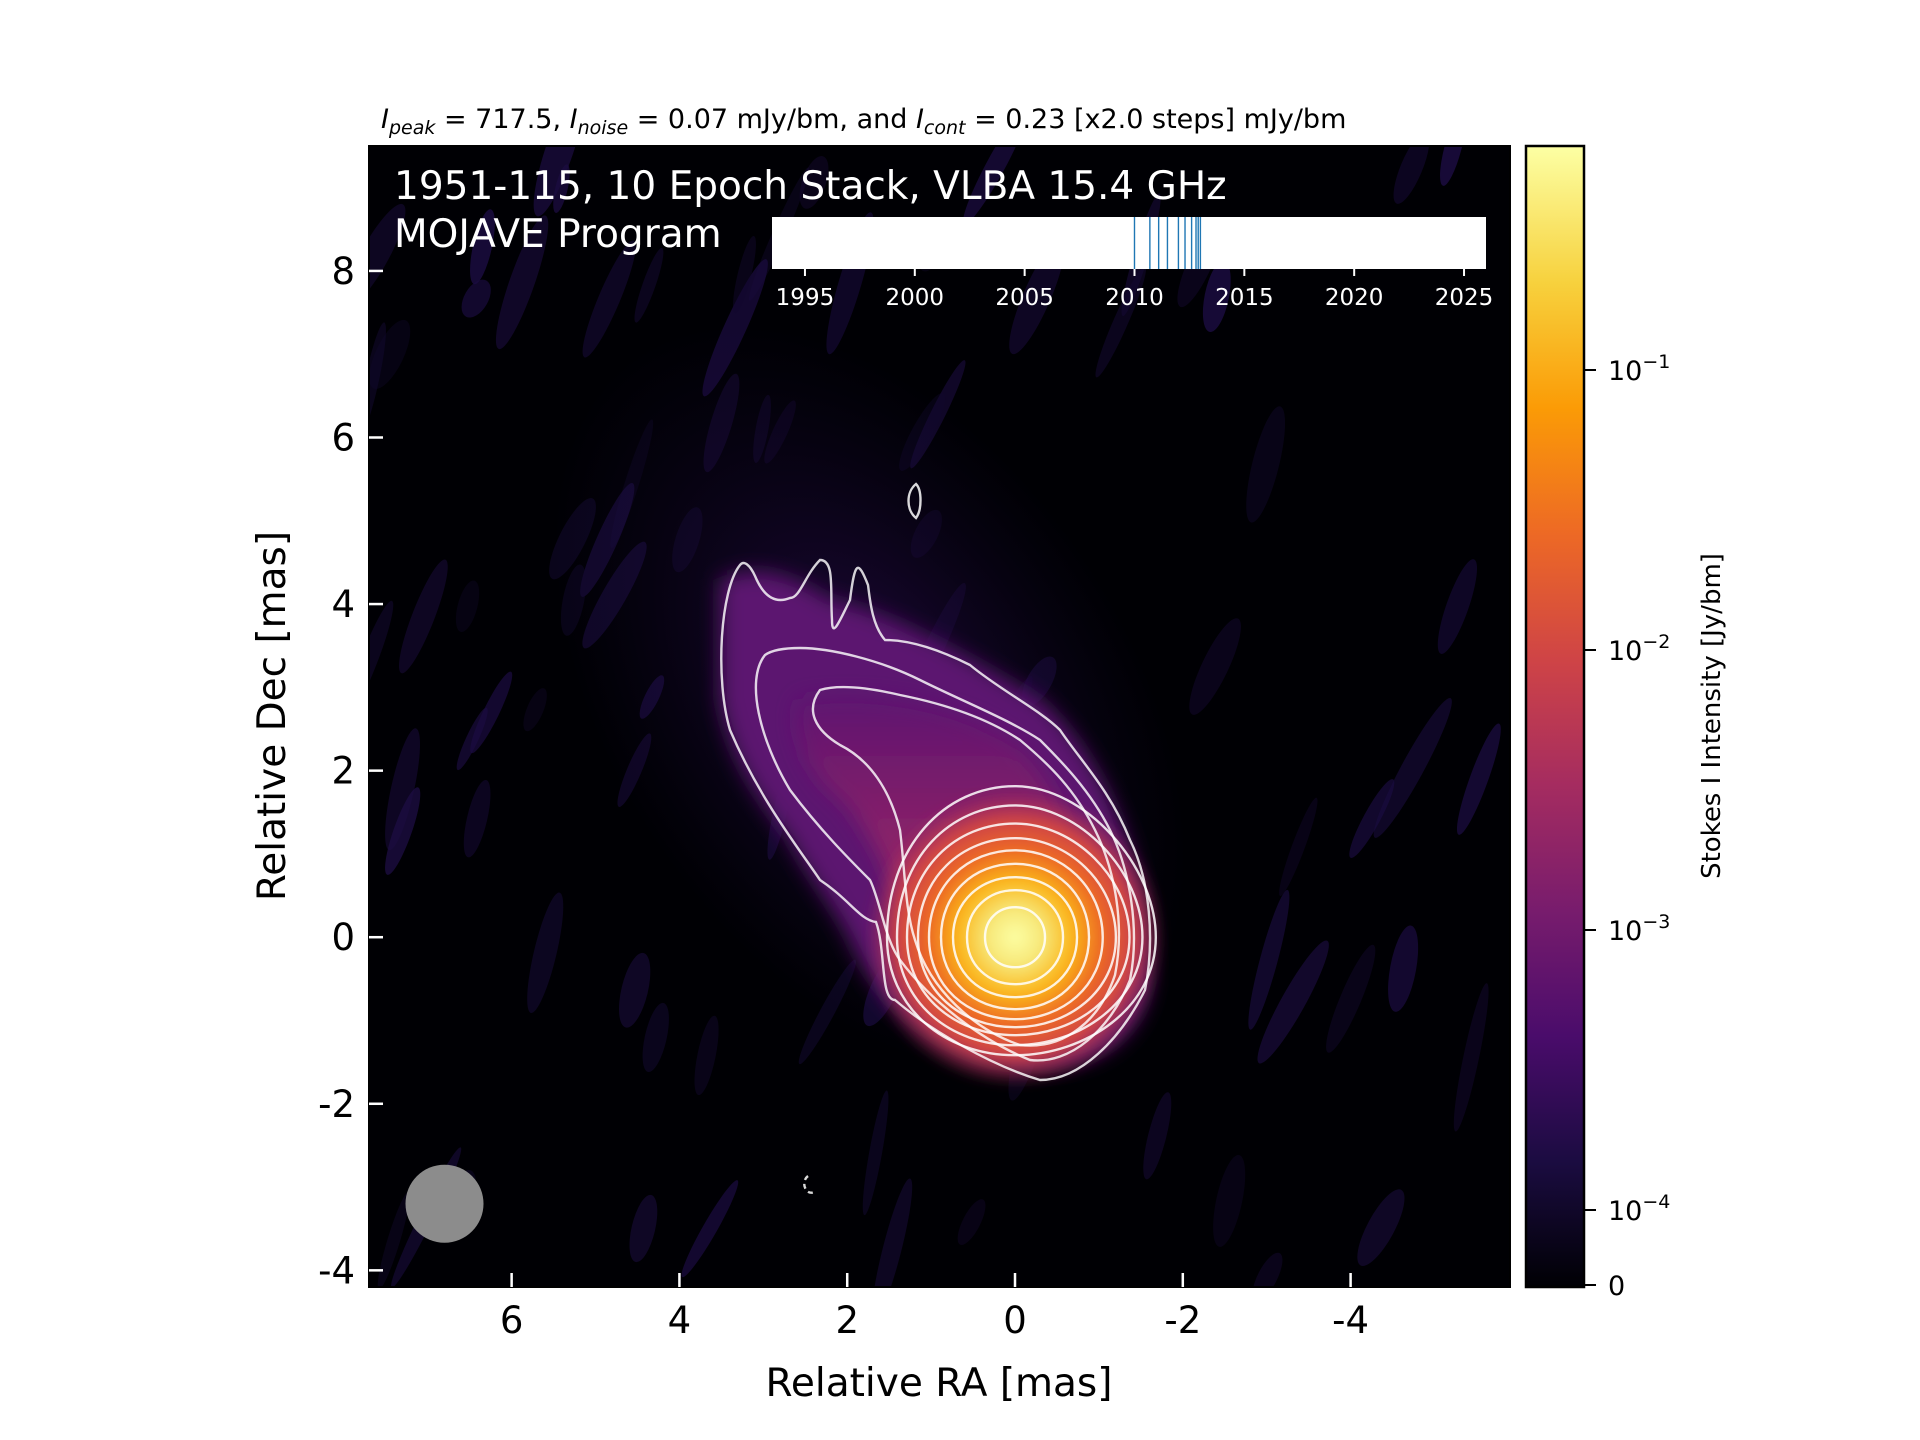 This screenshot has height=1440, width=1920. What do you see at coordinates (1244, 298) in the screenshot?
I see `epoch-tick-label: 2015` at bounding box center [1244, 298].